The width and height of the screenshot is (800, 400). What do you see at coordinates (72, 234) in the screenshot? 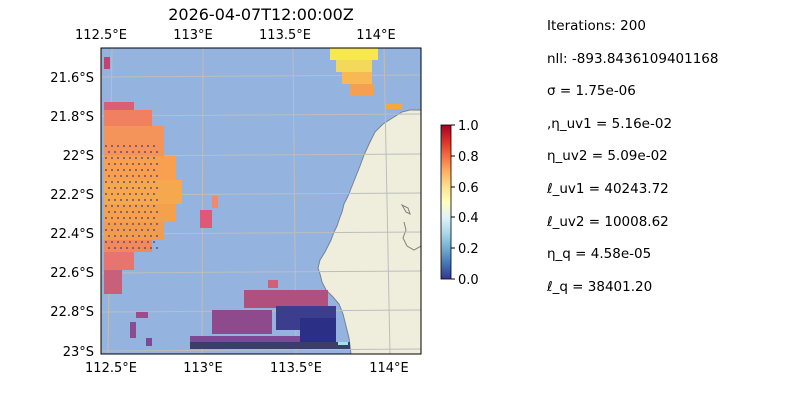
I see `lat-label: 22.4°S` at bounding box center [72, 234].